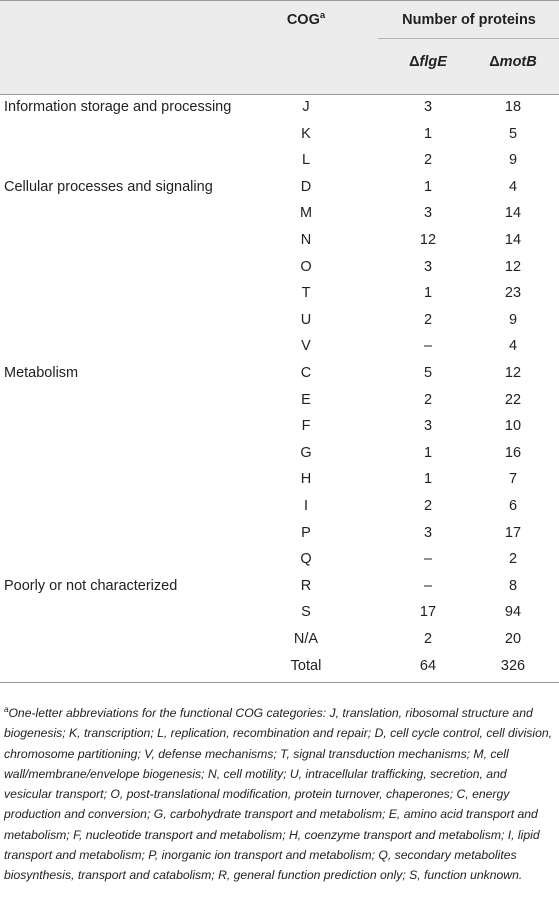 The image size is (559, 911). Describe the element at coordinates (279, 267) in the screenshot. I see `table-row: O 3 12` at that location.